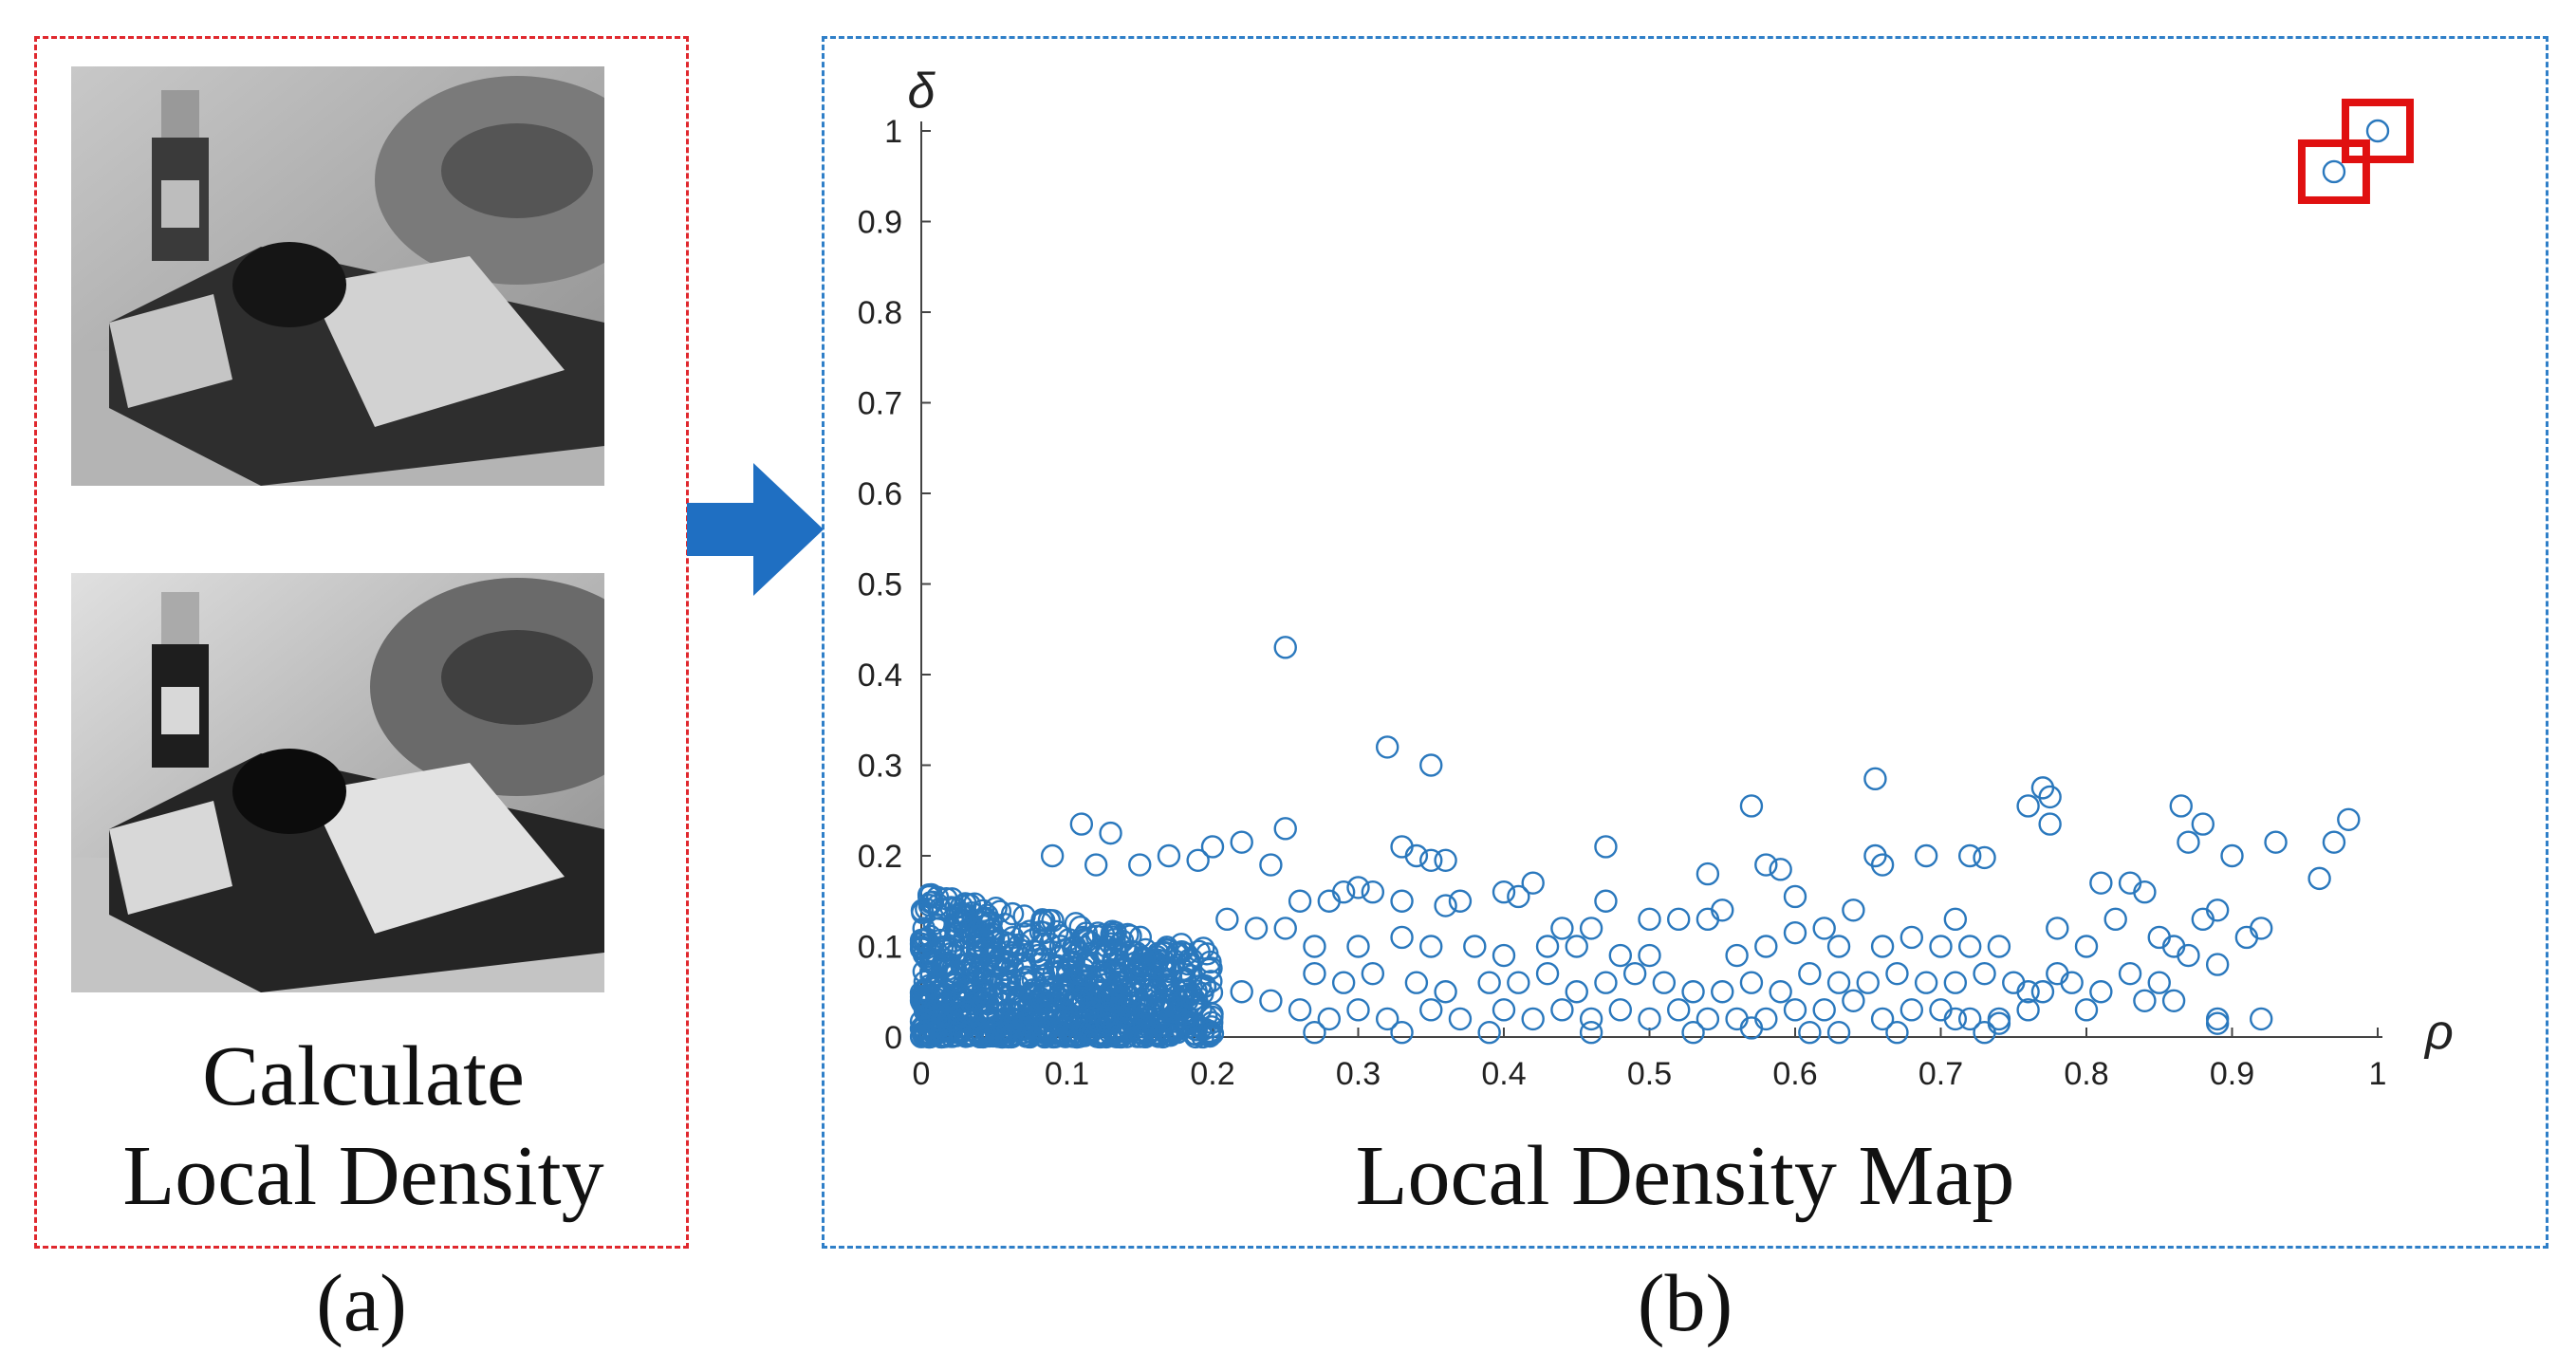  What do you see at coordinates (2086, 1074) in the screenshot?
I see `x-tick-label: 0.8` at bounding box center [2086, 1074].